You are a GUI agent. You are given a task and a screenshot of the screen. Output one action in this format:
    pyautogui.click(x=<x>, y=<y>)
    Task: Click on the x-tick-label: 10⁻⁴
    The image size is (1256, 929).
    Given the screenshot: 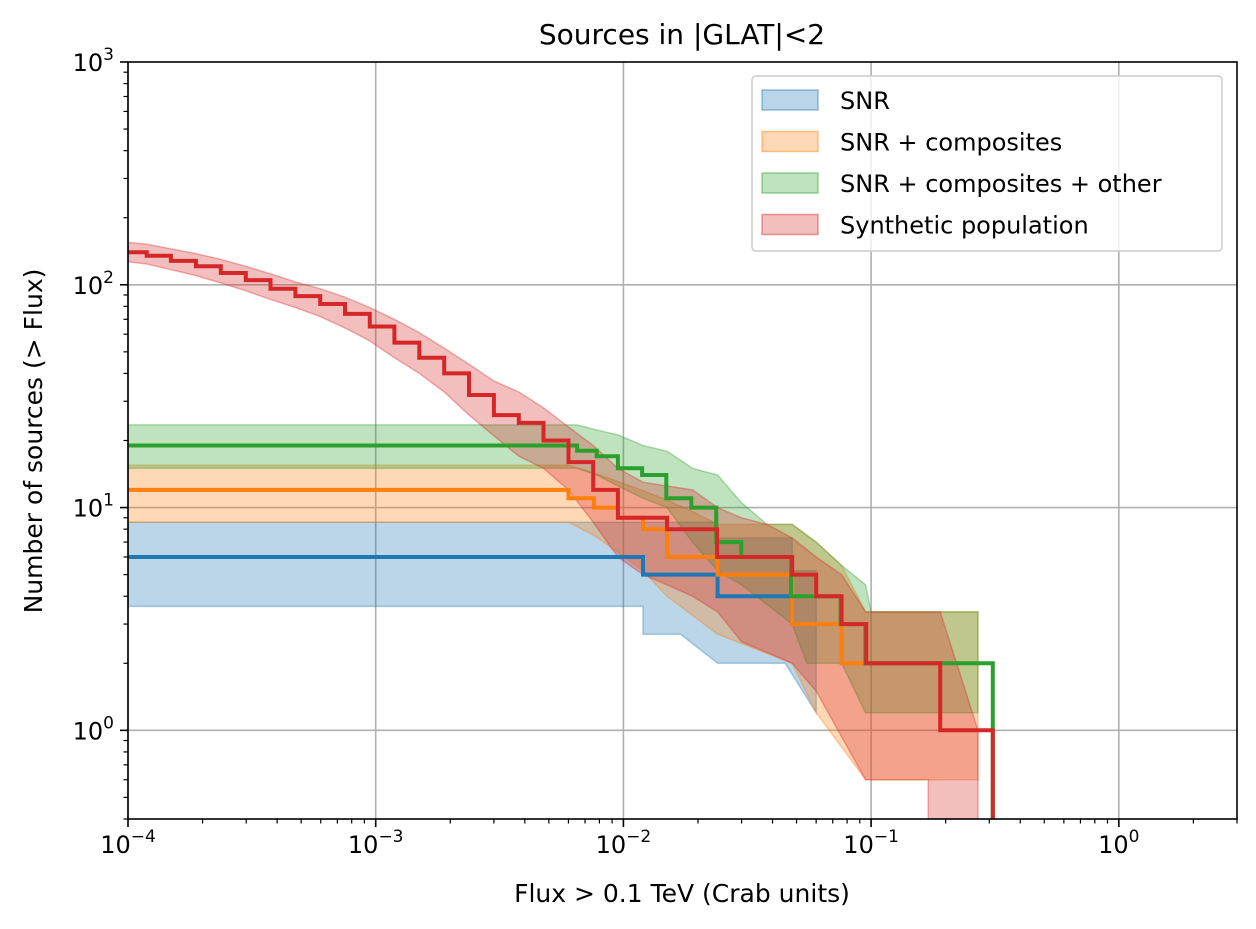 What is the action you would take?
    pyautogui.click(x=128, y=843)
    